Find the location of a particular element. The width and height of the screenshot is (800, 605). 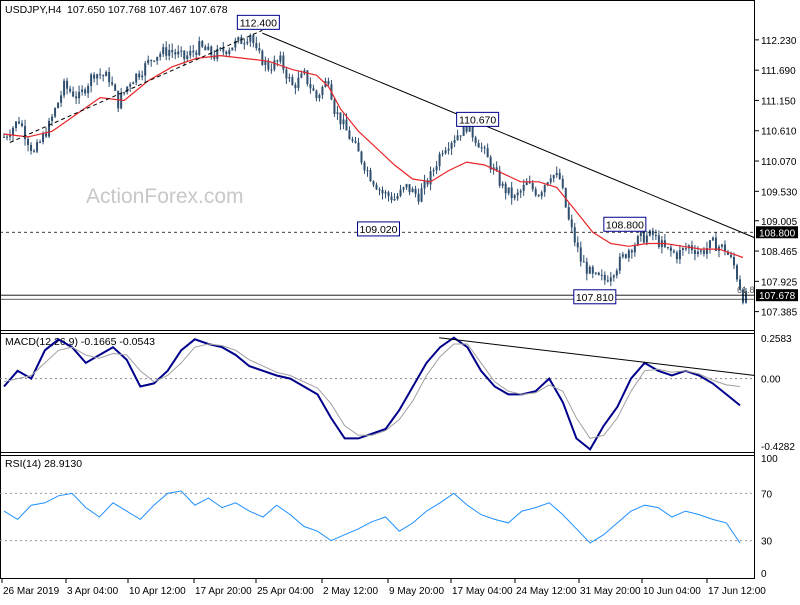

price-axis-label: 108.465 is located at coordinates (779, 252).